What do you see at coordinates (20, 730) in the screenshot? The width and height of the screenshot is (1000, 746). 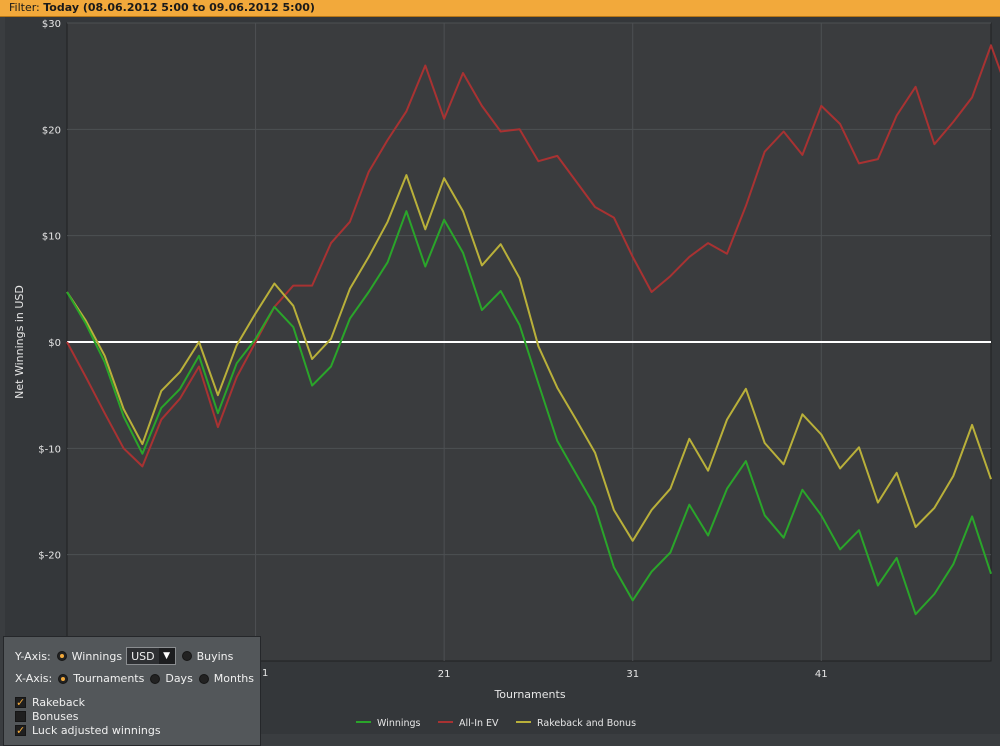 I see `luck-checkbox: ✓` at bounding box center [20, 730].